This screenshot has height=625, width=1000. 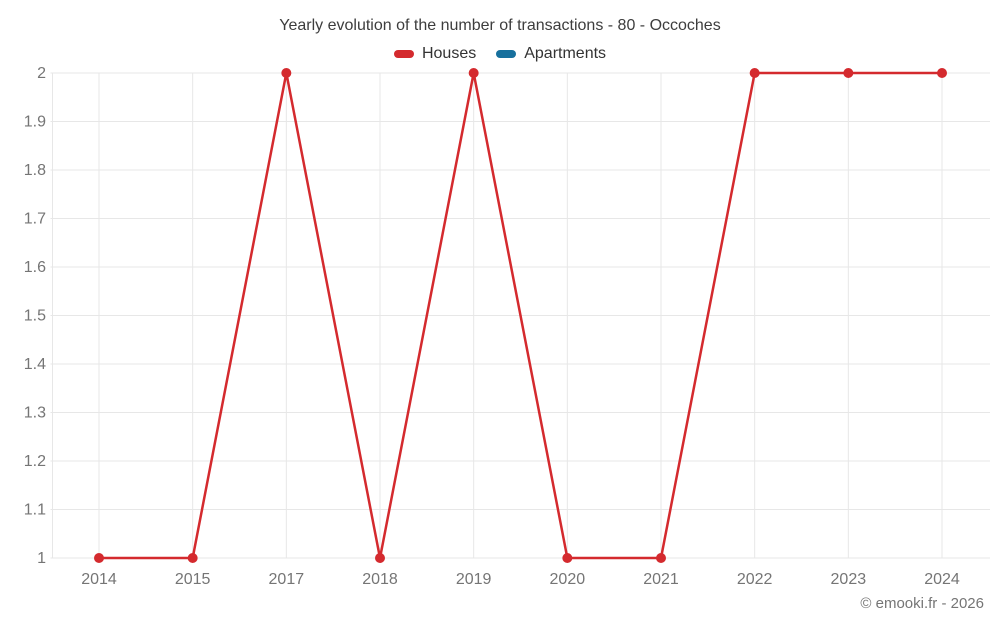 I want to click on y-tick-label: 1.5, so click(x=35, y=316).